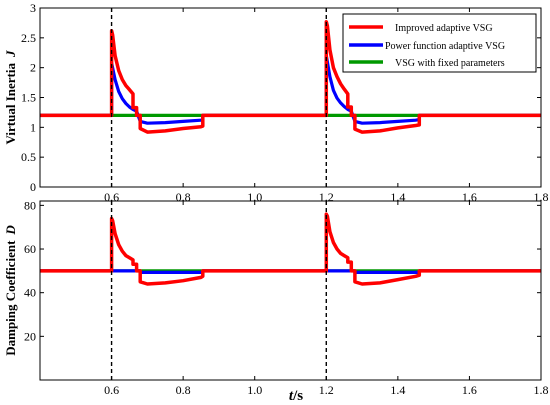 This screenshot has width=550, height=405. Describe the element at coordinates (445, 46) in the screenshot. I see `legend-label-power: Power function adaptive VSG` at that location.